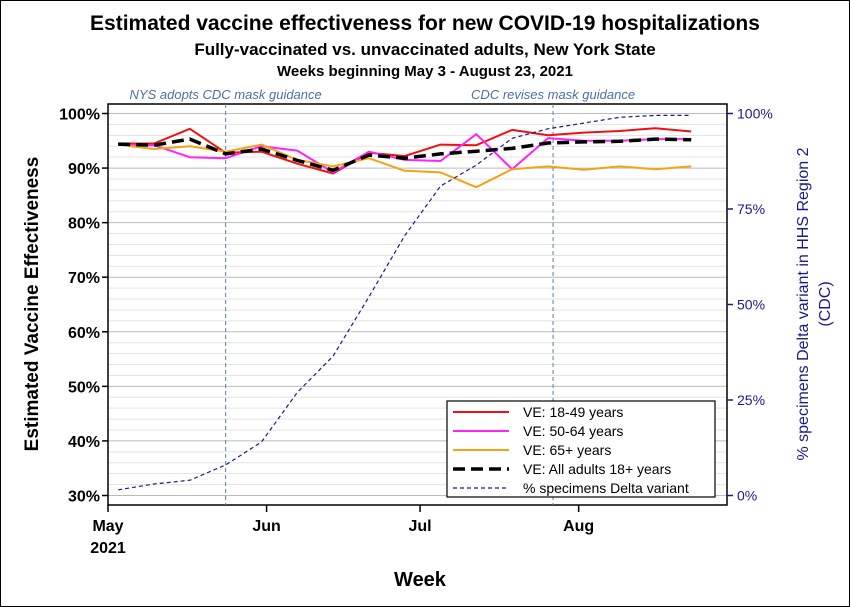 The image size is (850, 607). I want to click on y-tick-label: 30%, so click(84, 497).